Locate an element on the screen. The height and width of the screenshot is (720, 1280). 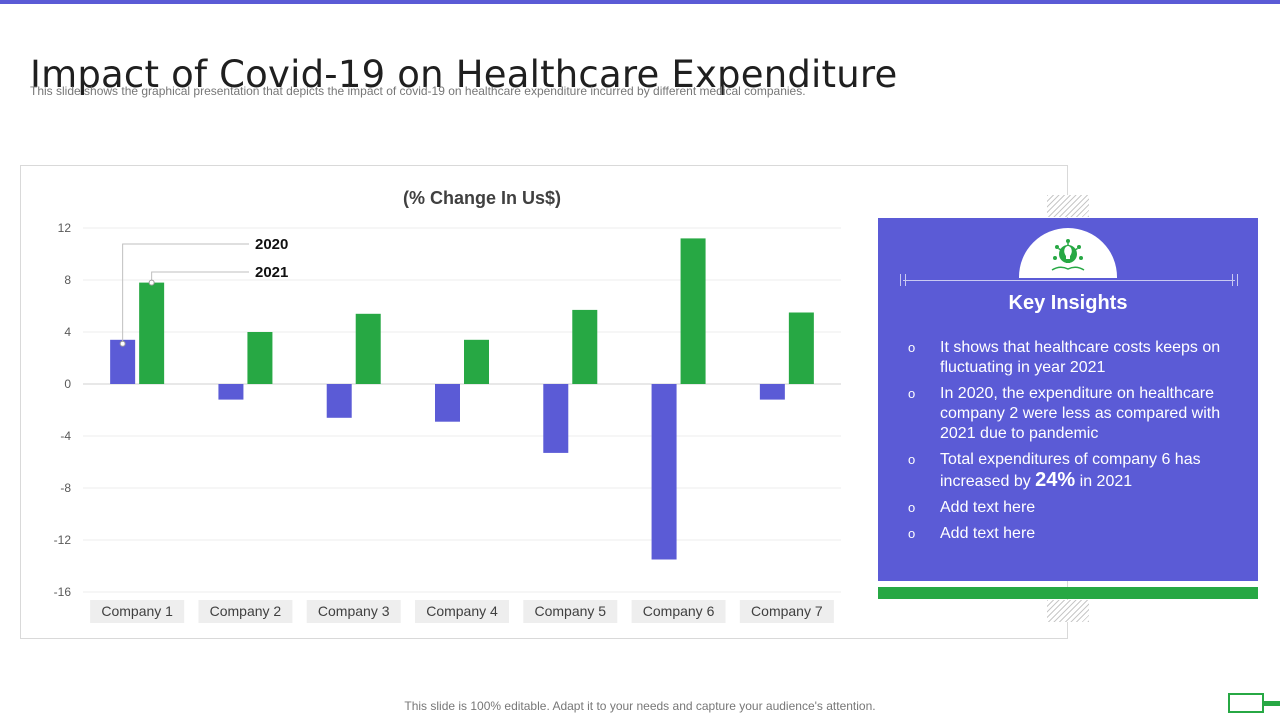
y-tick-label: 4 is located at coordinates (67, 332).